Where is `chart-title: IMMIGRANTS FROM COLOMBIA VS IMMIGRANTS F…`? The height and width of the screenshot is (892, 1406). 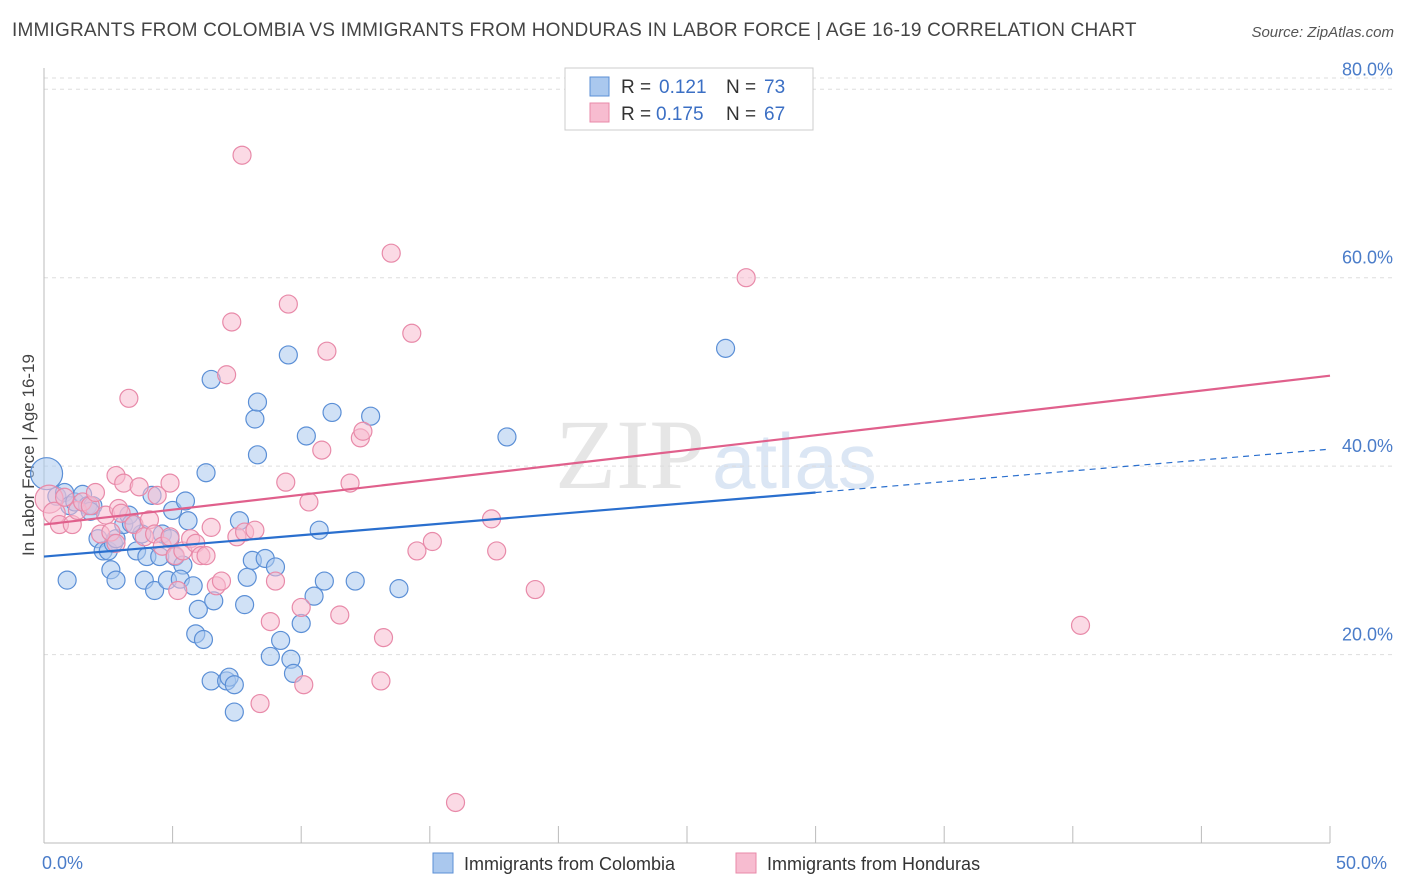 chart-title: IMMIGRANTS FROM COLOMBIA VS IMMIGRANTS F… is located at coordinates (574, 30).